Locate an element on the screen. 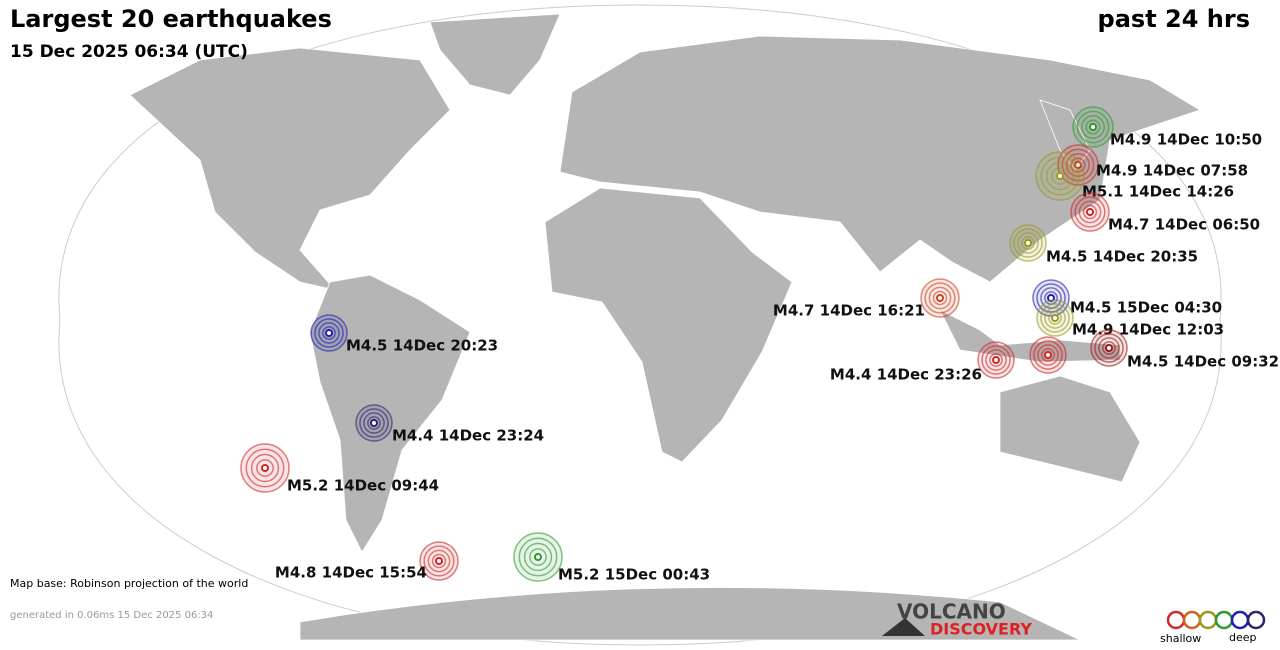  quake-label: M4.4 14Dec 23:26 is located at coordinates (906, 375).